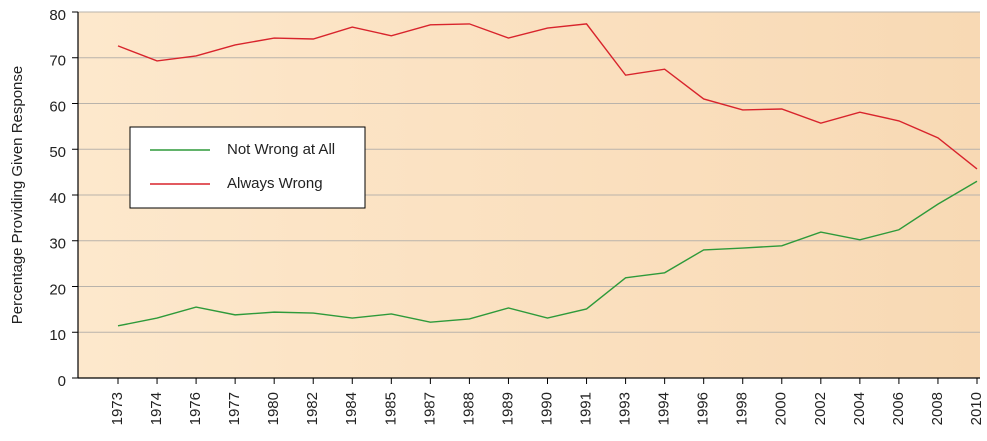 This screenshot has height=441, width=987. I want to click on y-tick-label: 40, so click(57, 198).